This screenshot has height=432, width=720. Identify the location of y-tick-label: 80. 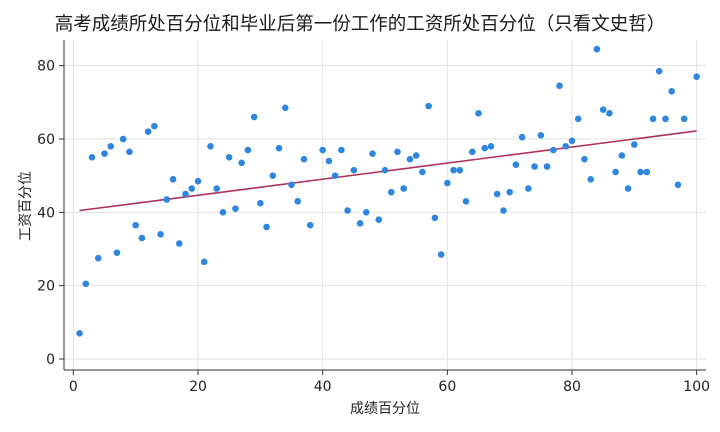
(46, 67).